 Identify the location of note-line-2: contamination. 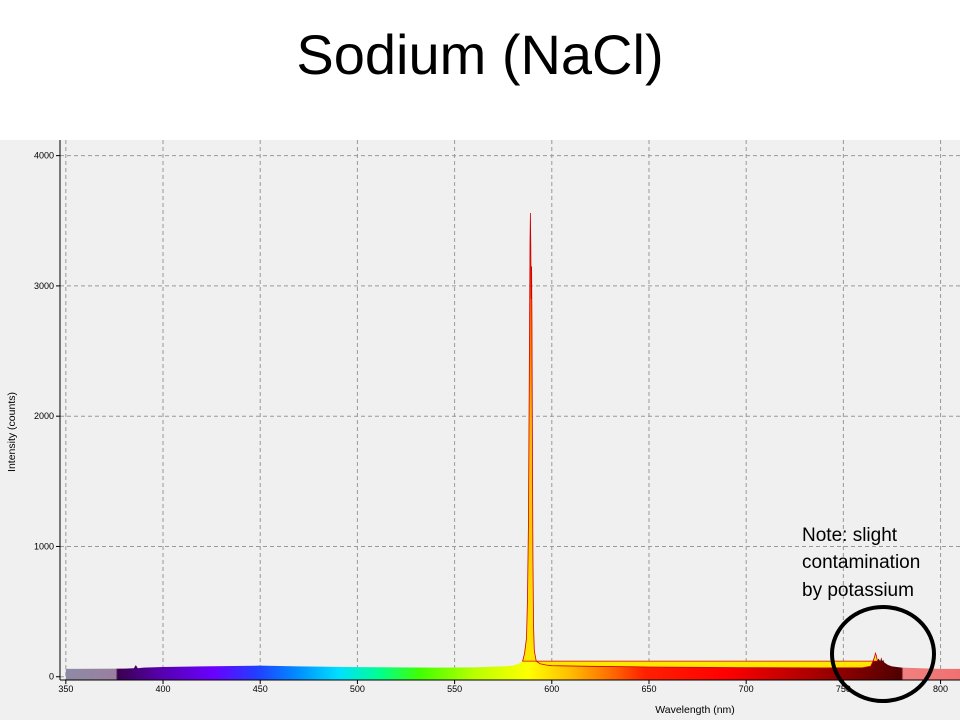
(861, 562).